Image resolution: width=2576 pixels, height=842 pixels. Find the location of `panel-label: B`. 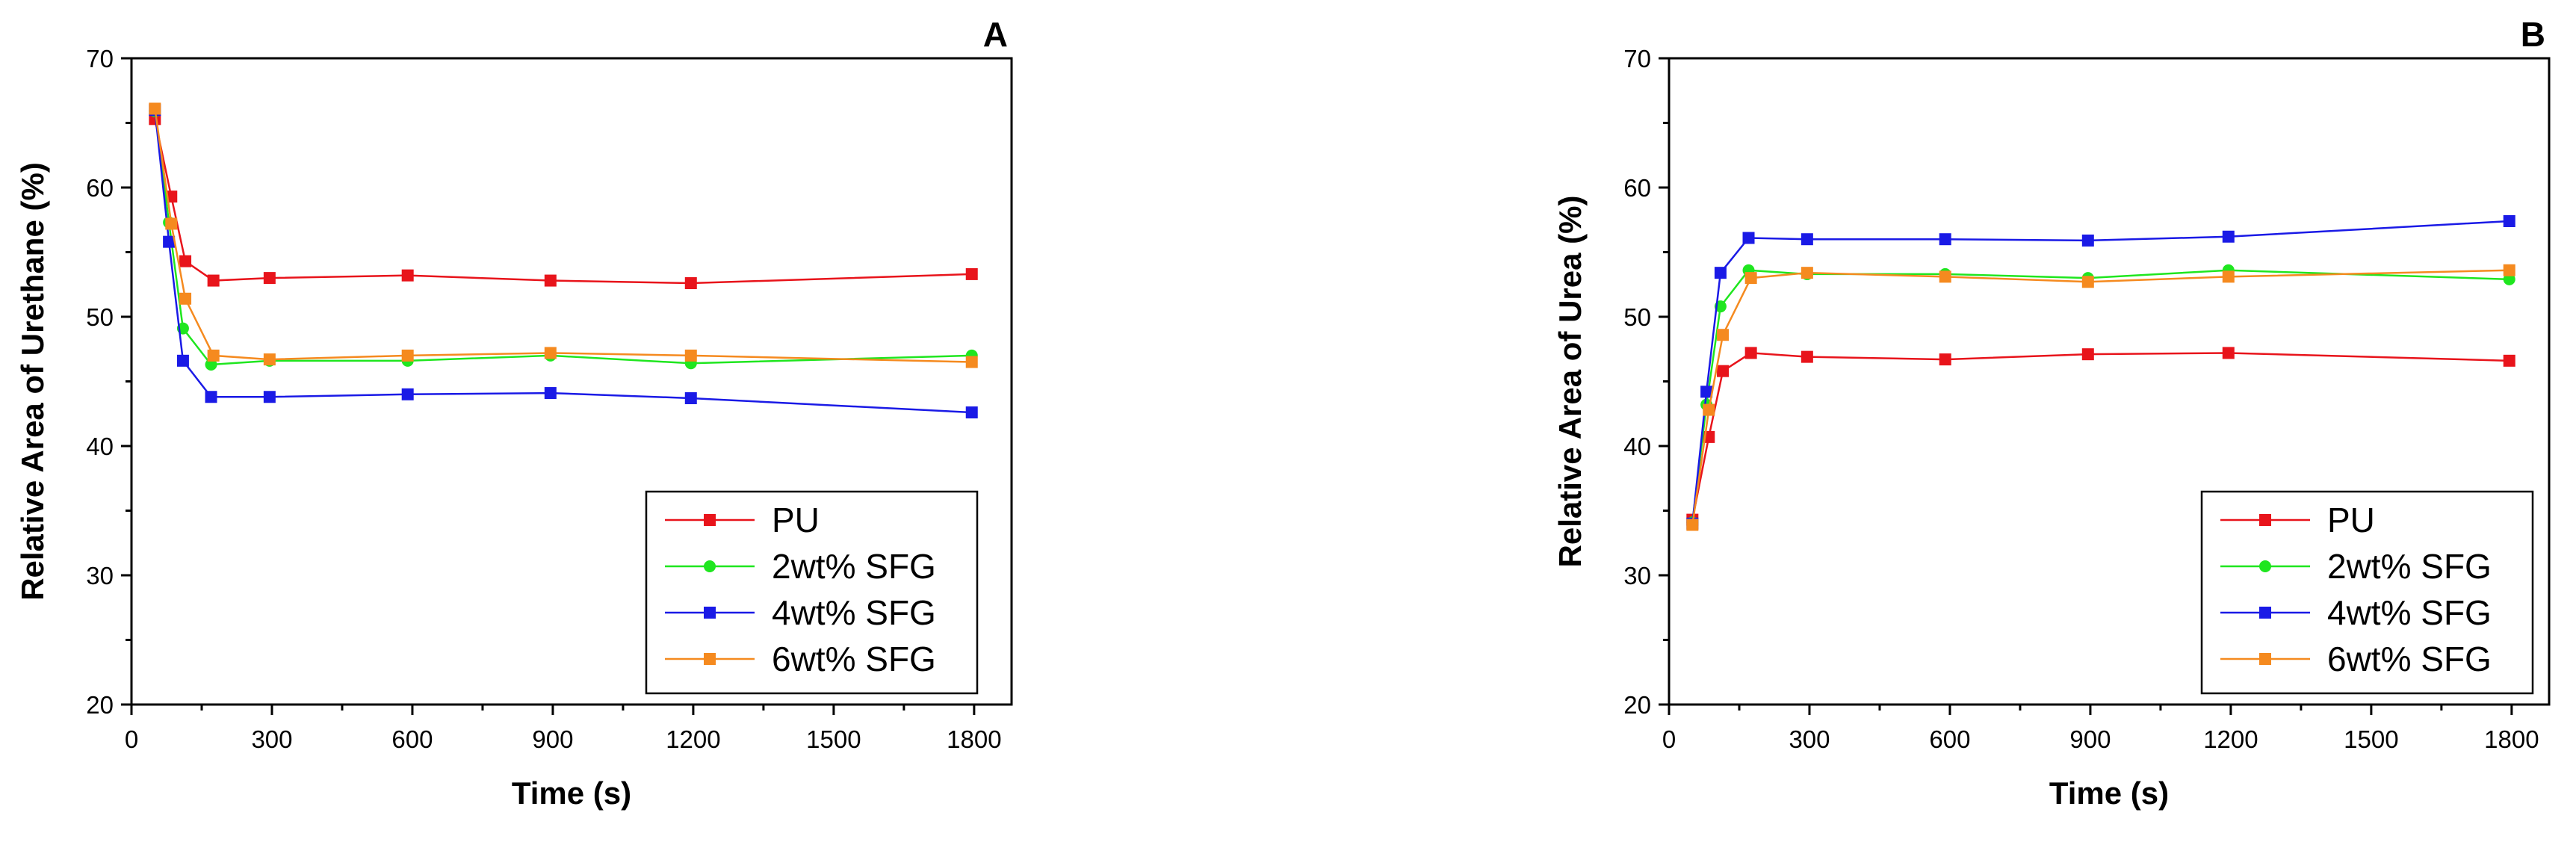

panel-label: B is located at coordinates (2533, 34).